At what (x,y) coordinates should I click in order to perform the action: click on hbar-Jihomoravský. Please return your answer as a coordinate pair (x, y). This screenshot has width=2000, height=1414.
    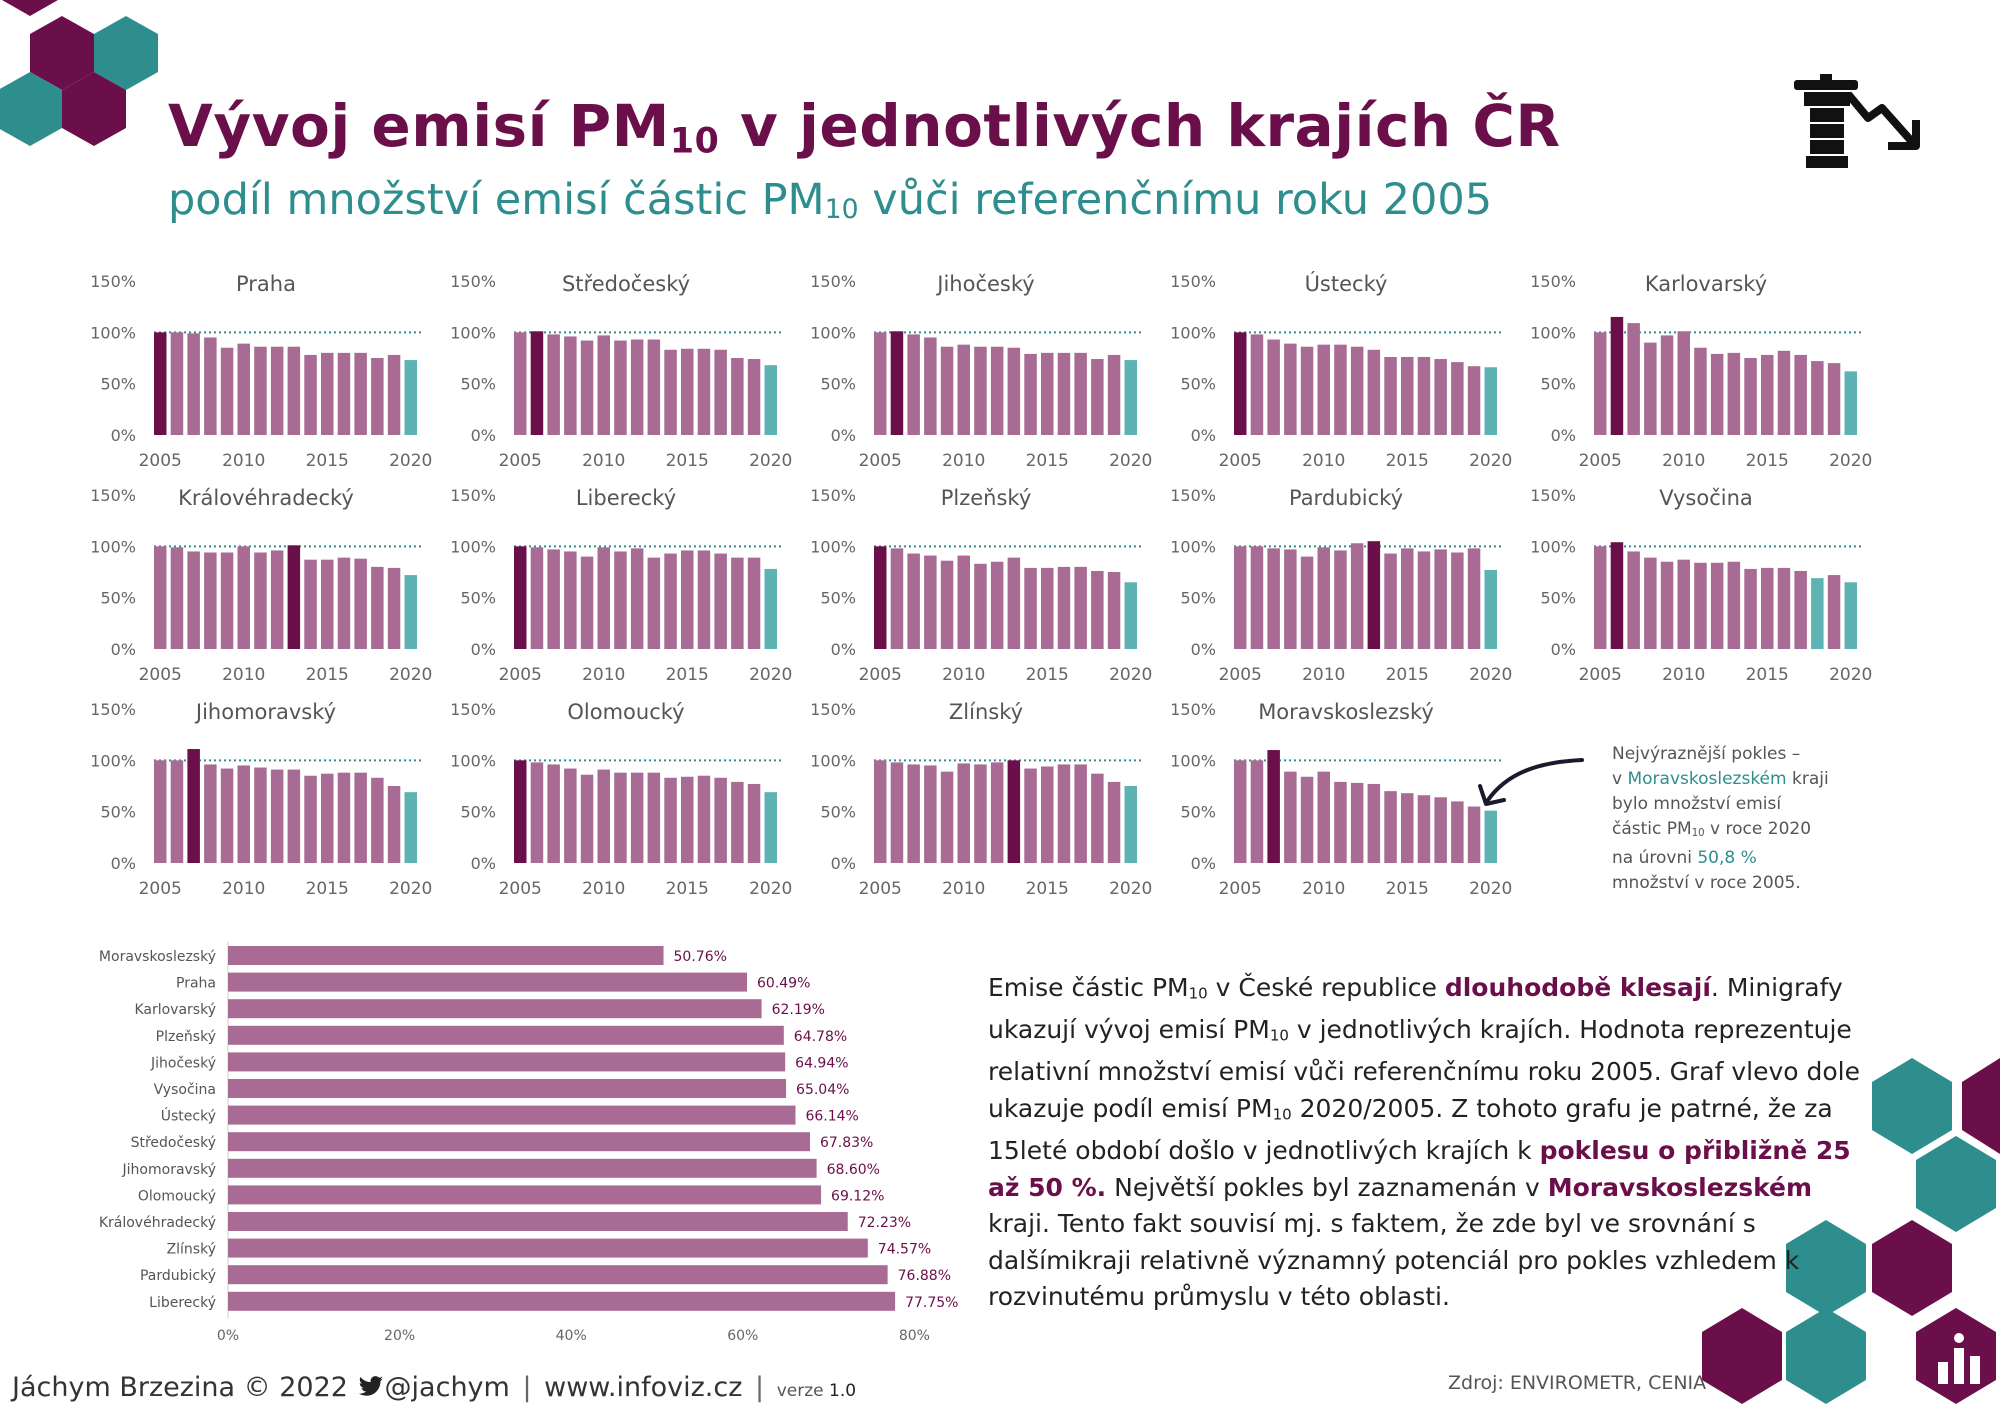
    Looking at the image, I should click on (522, 1168).